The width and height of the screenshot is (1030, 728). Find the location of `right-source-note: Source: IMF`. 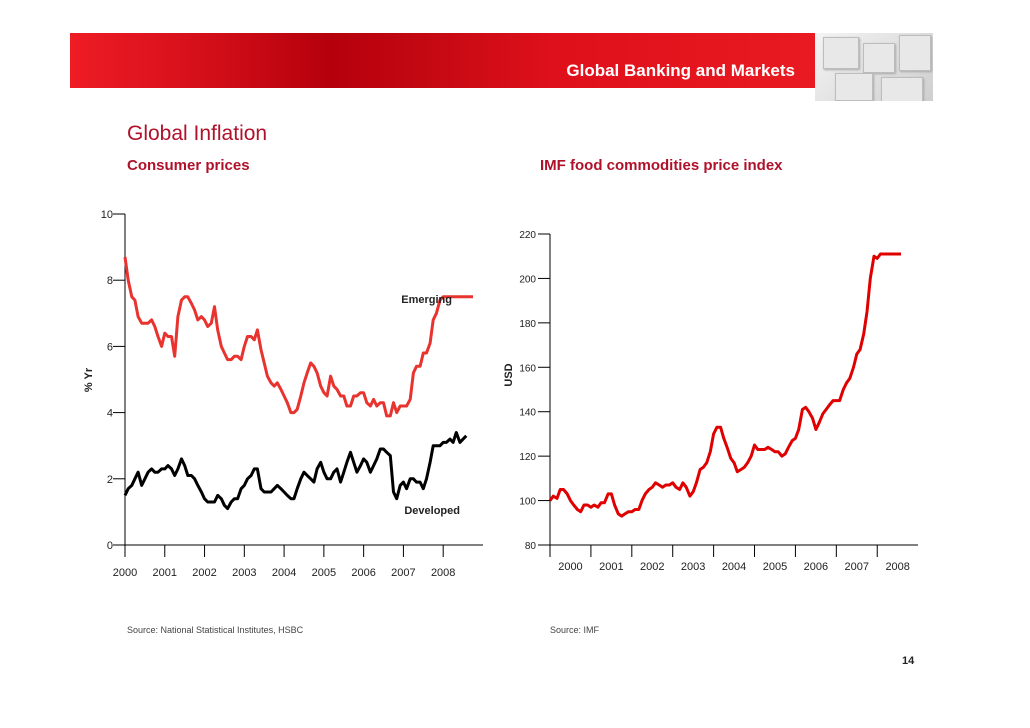

right-source-note: Source: IMF is located at coordinates (575, 630).